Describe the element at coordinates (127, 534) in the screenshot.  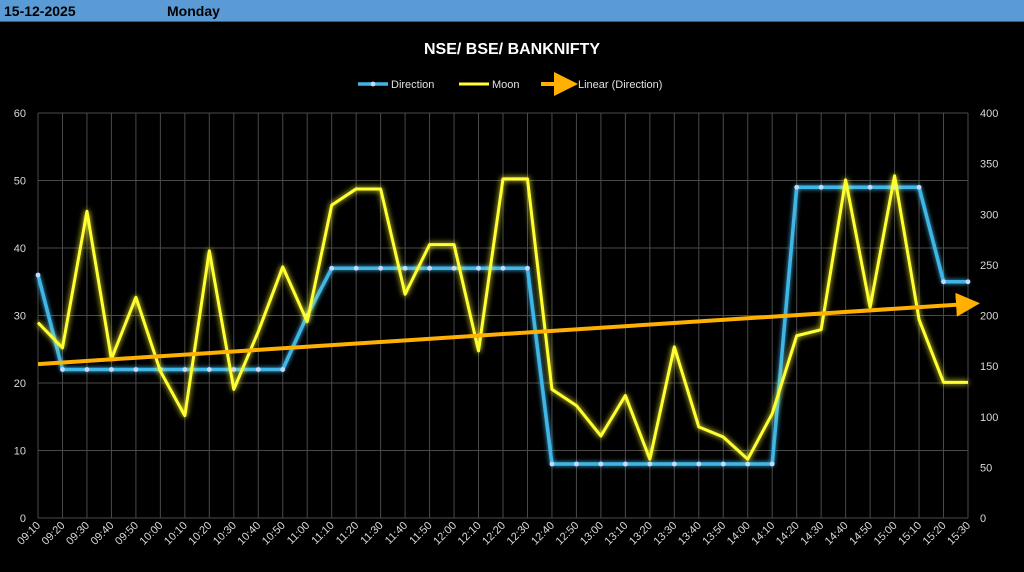
I see `x-tick-label: 09:50` at that location.